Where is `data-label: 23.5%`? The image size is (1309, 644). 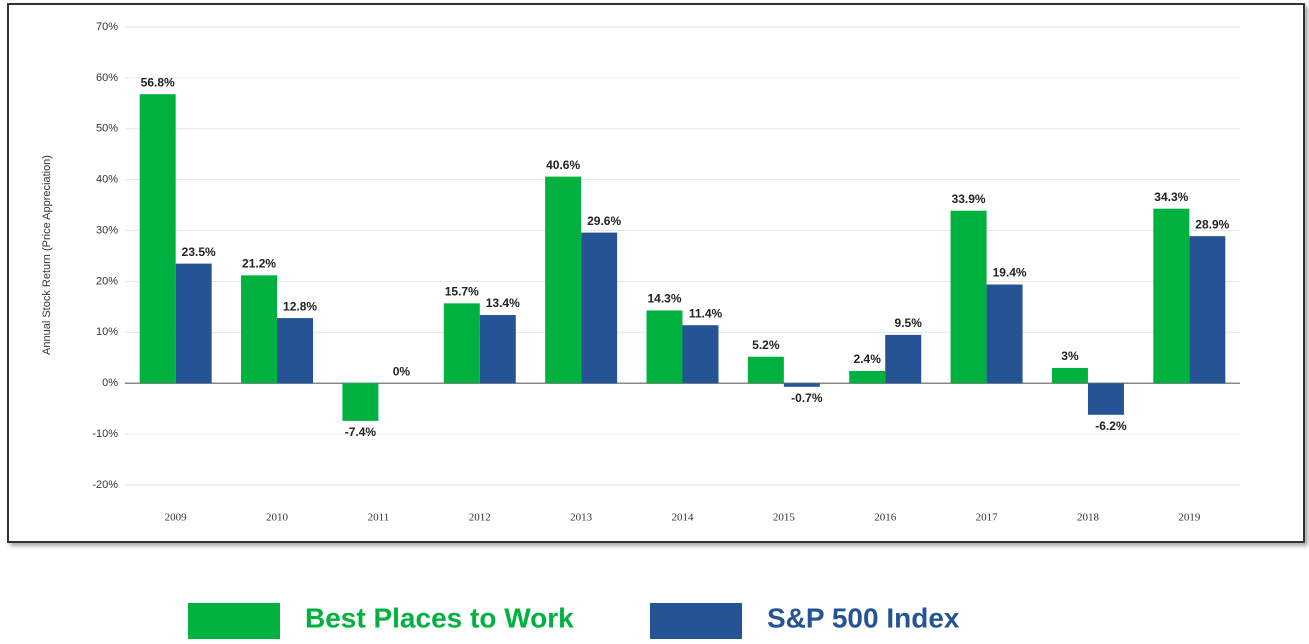
data-label: 23.5% is located at coordinates (199, 252).